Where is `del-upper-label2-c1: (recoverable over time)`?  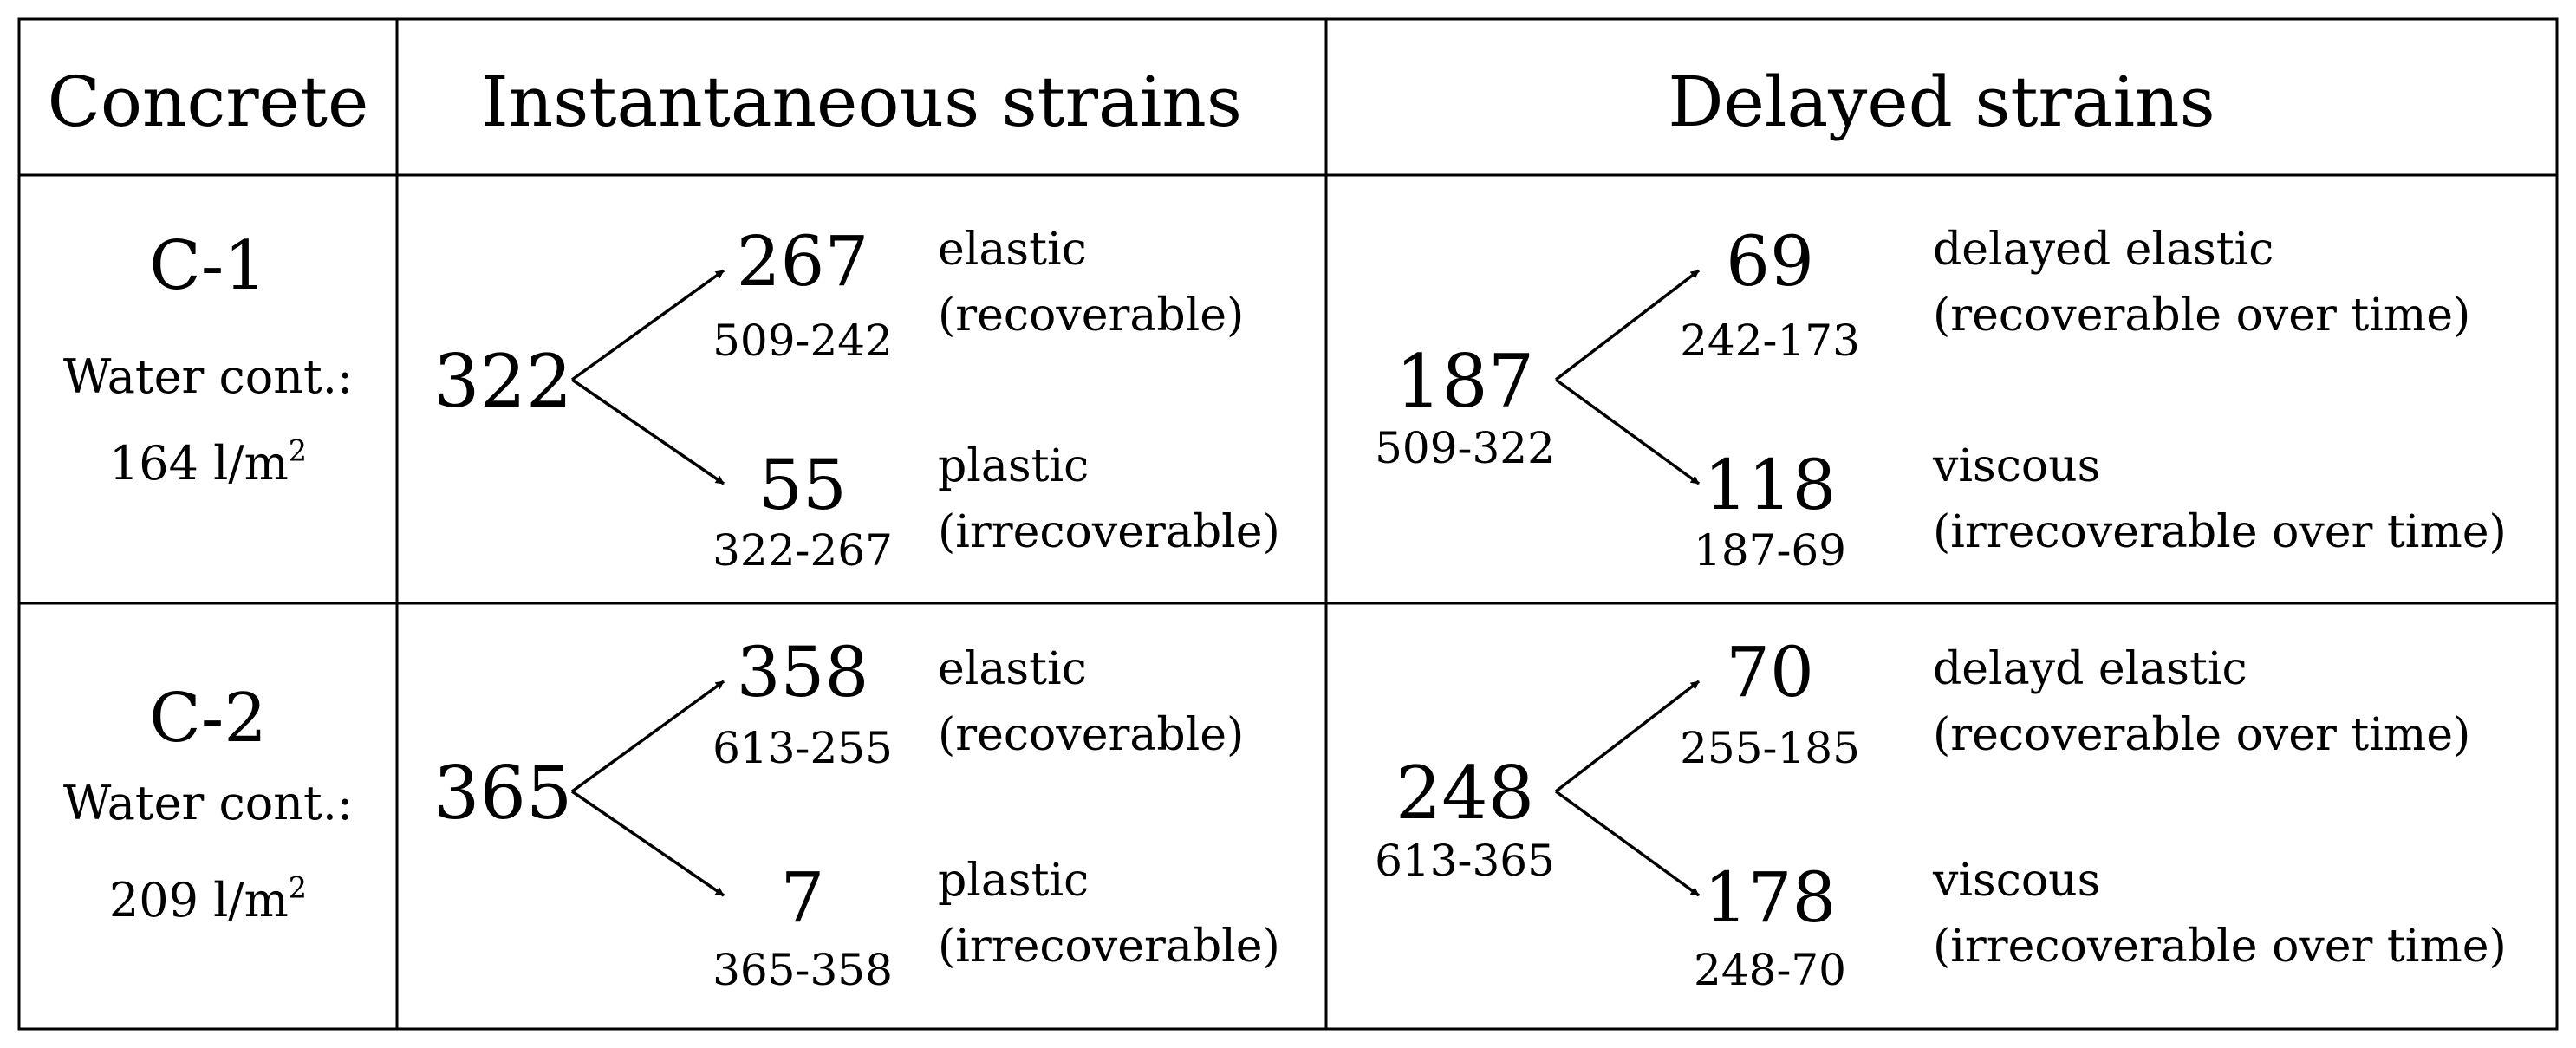
del-upper-label2-c1: (recoverable over time) is located at coordinates (2202, 316).